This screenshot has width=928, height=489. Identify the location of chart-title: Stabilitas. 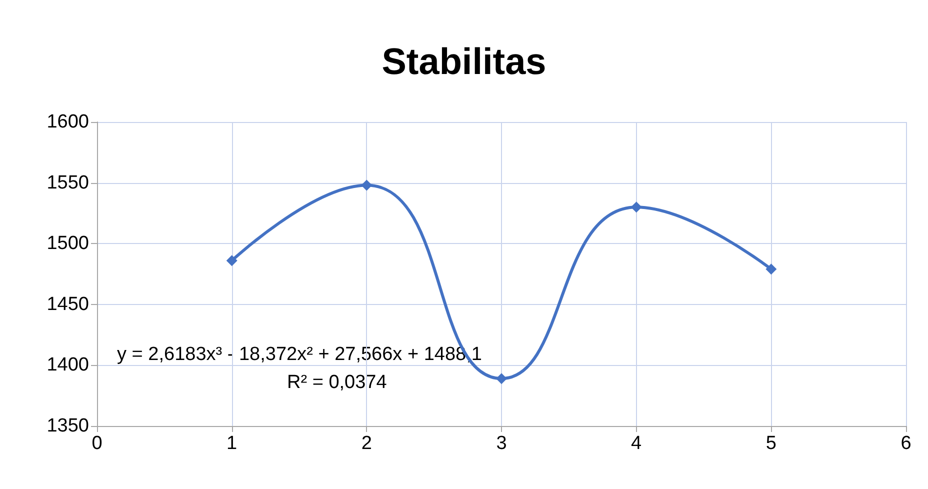
(464, 61).